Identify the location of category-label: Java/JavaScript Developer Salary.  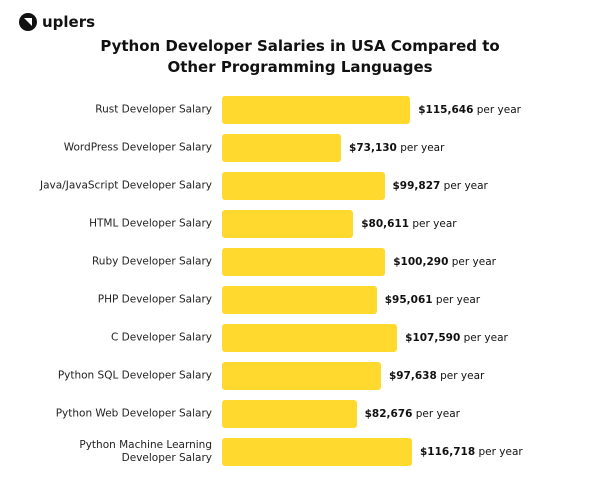
(126, 185).